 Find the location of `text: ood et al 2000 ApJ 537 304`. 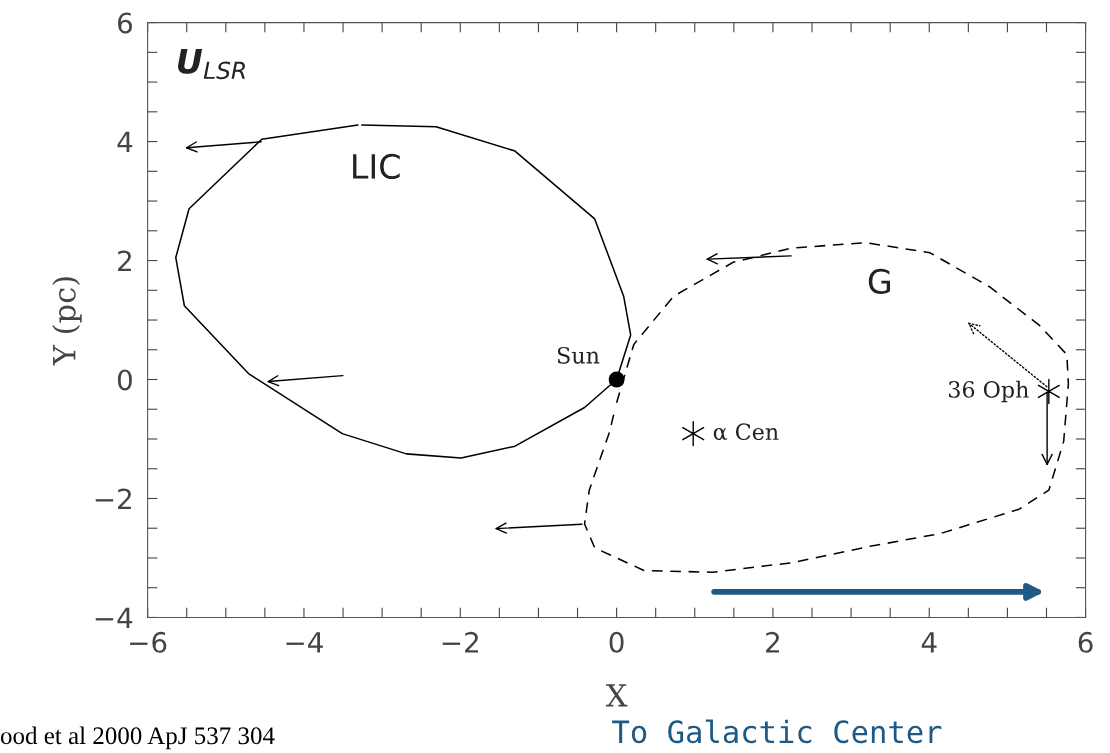

text: ood et al 2000 ApJ 537 304 is located at coordinates (137, 738).